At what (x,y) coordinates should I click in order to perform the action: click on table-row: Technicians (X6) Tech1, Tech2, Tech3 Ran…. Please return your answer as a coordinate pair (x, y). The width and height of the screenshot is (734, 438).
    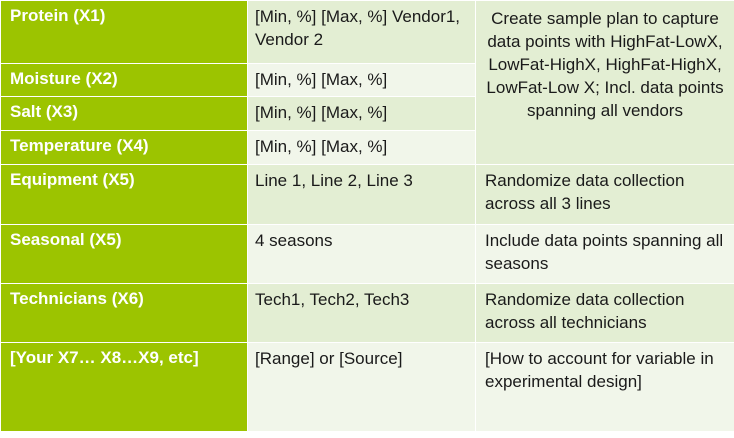
    Looking at the image, I should click on (367, 313).